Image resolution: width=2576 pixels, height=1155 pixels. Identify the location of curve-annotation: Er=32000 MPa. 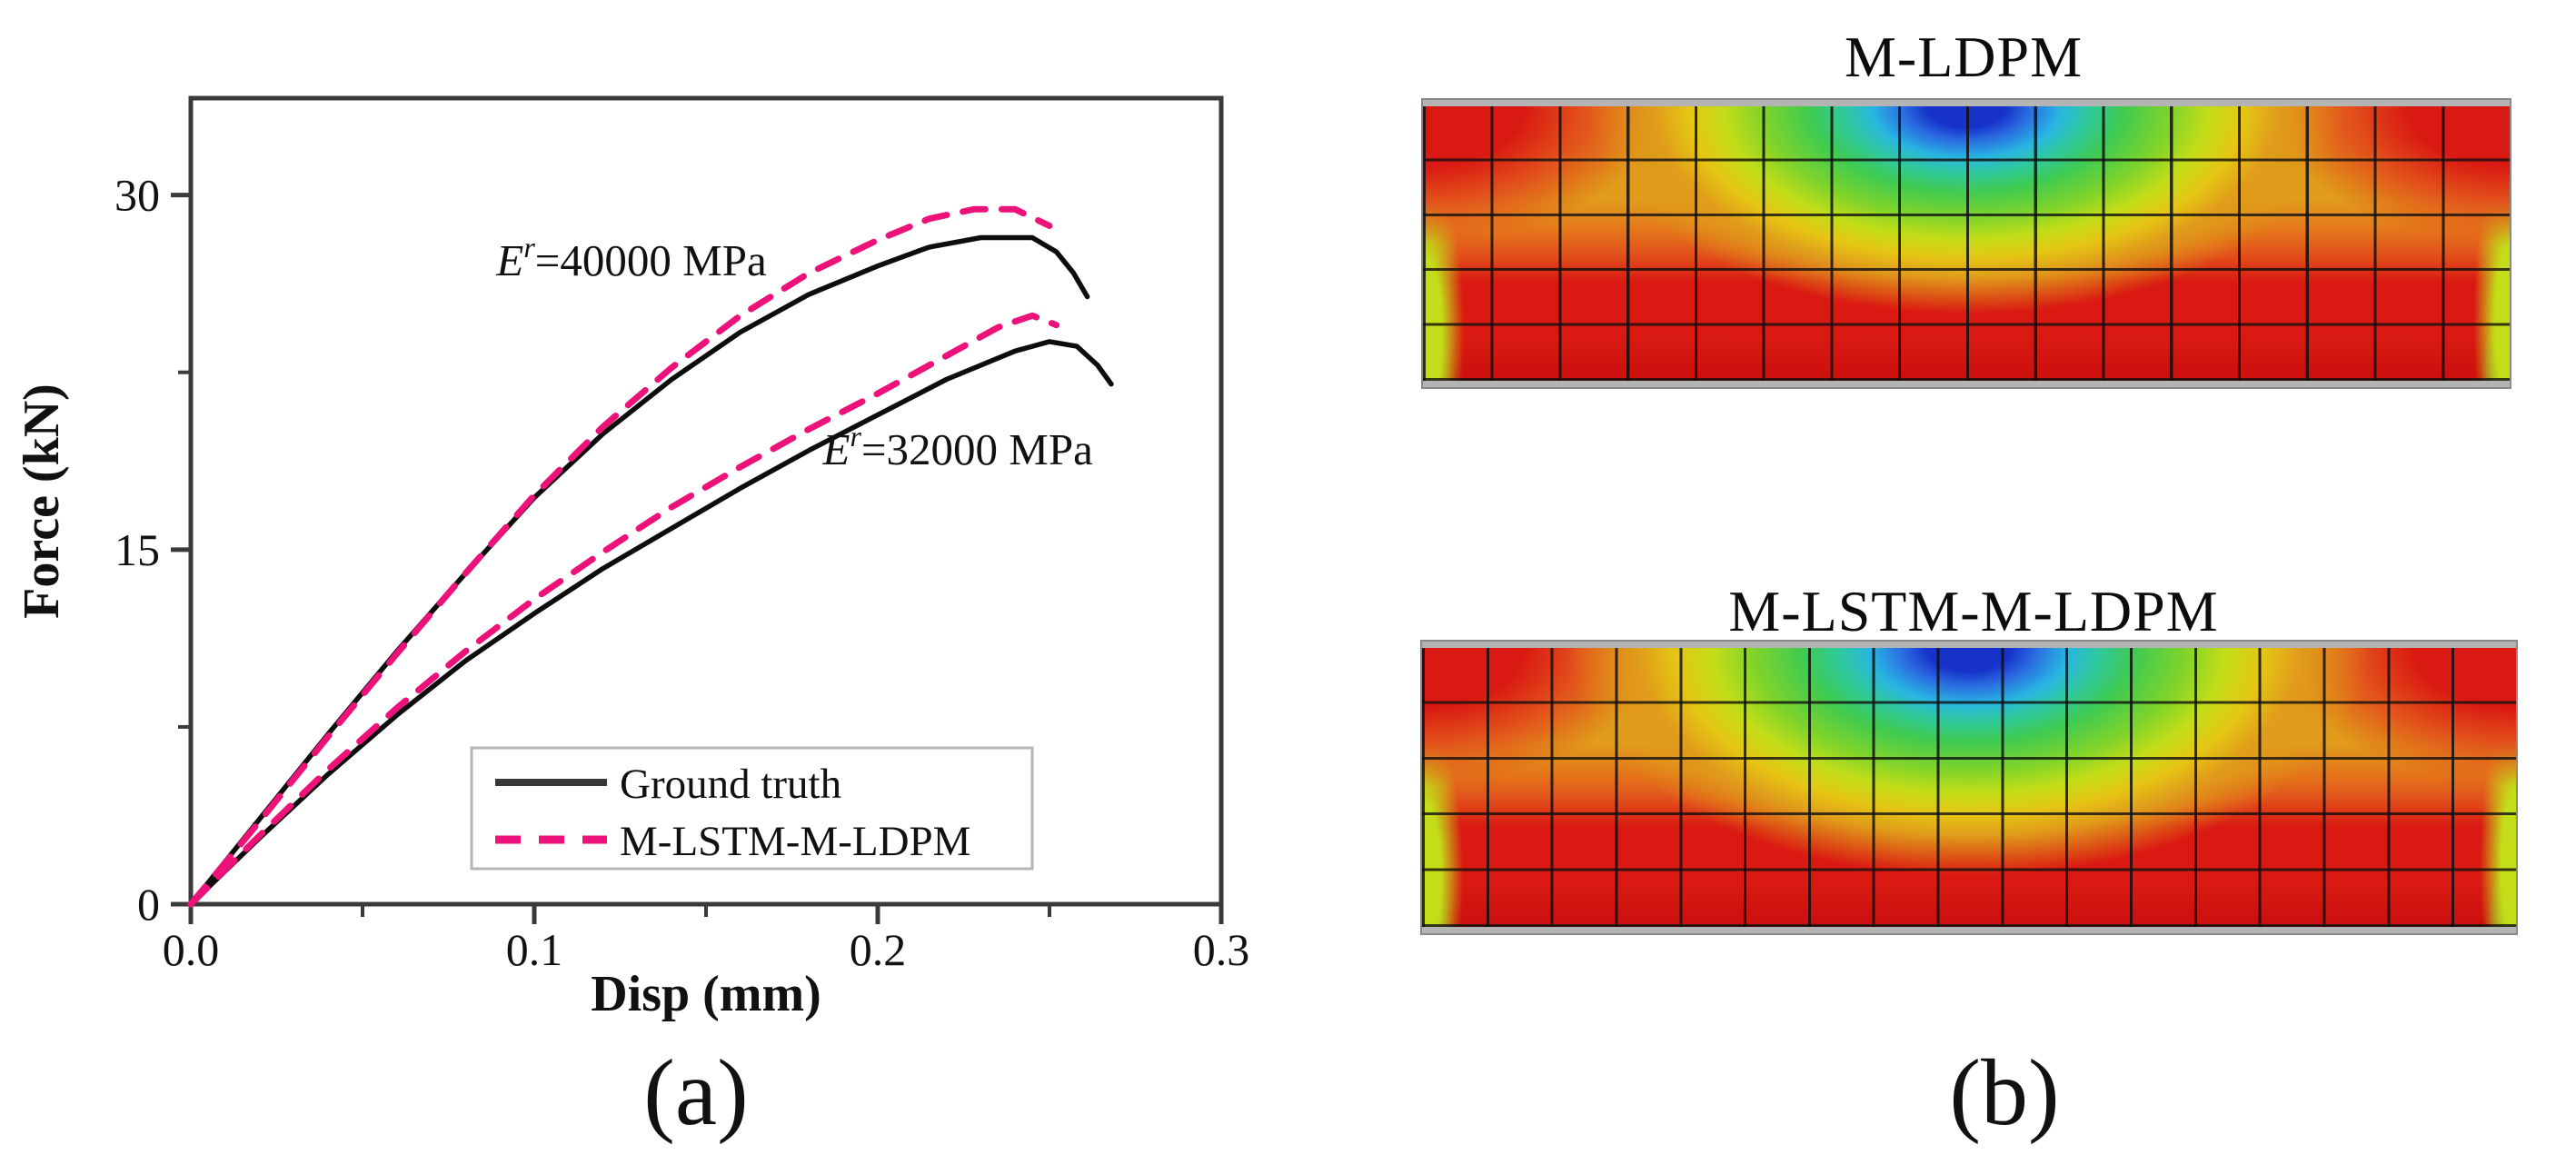
(958, 447).